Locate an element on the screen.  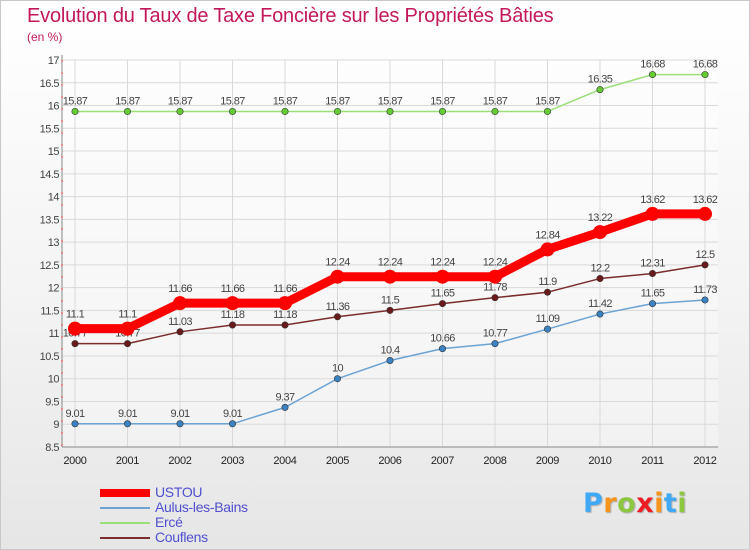
y-tick-label: 16.5 is located at coordinates (50, 84).